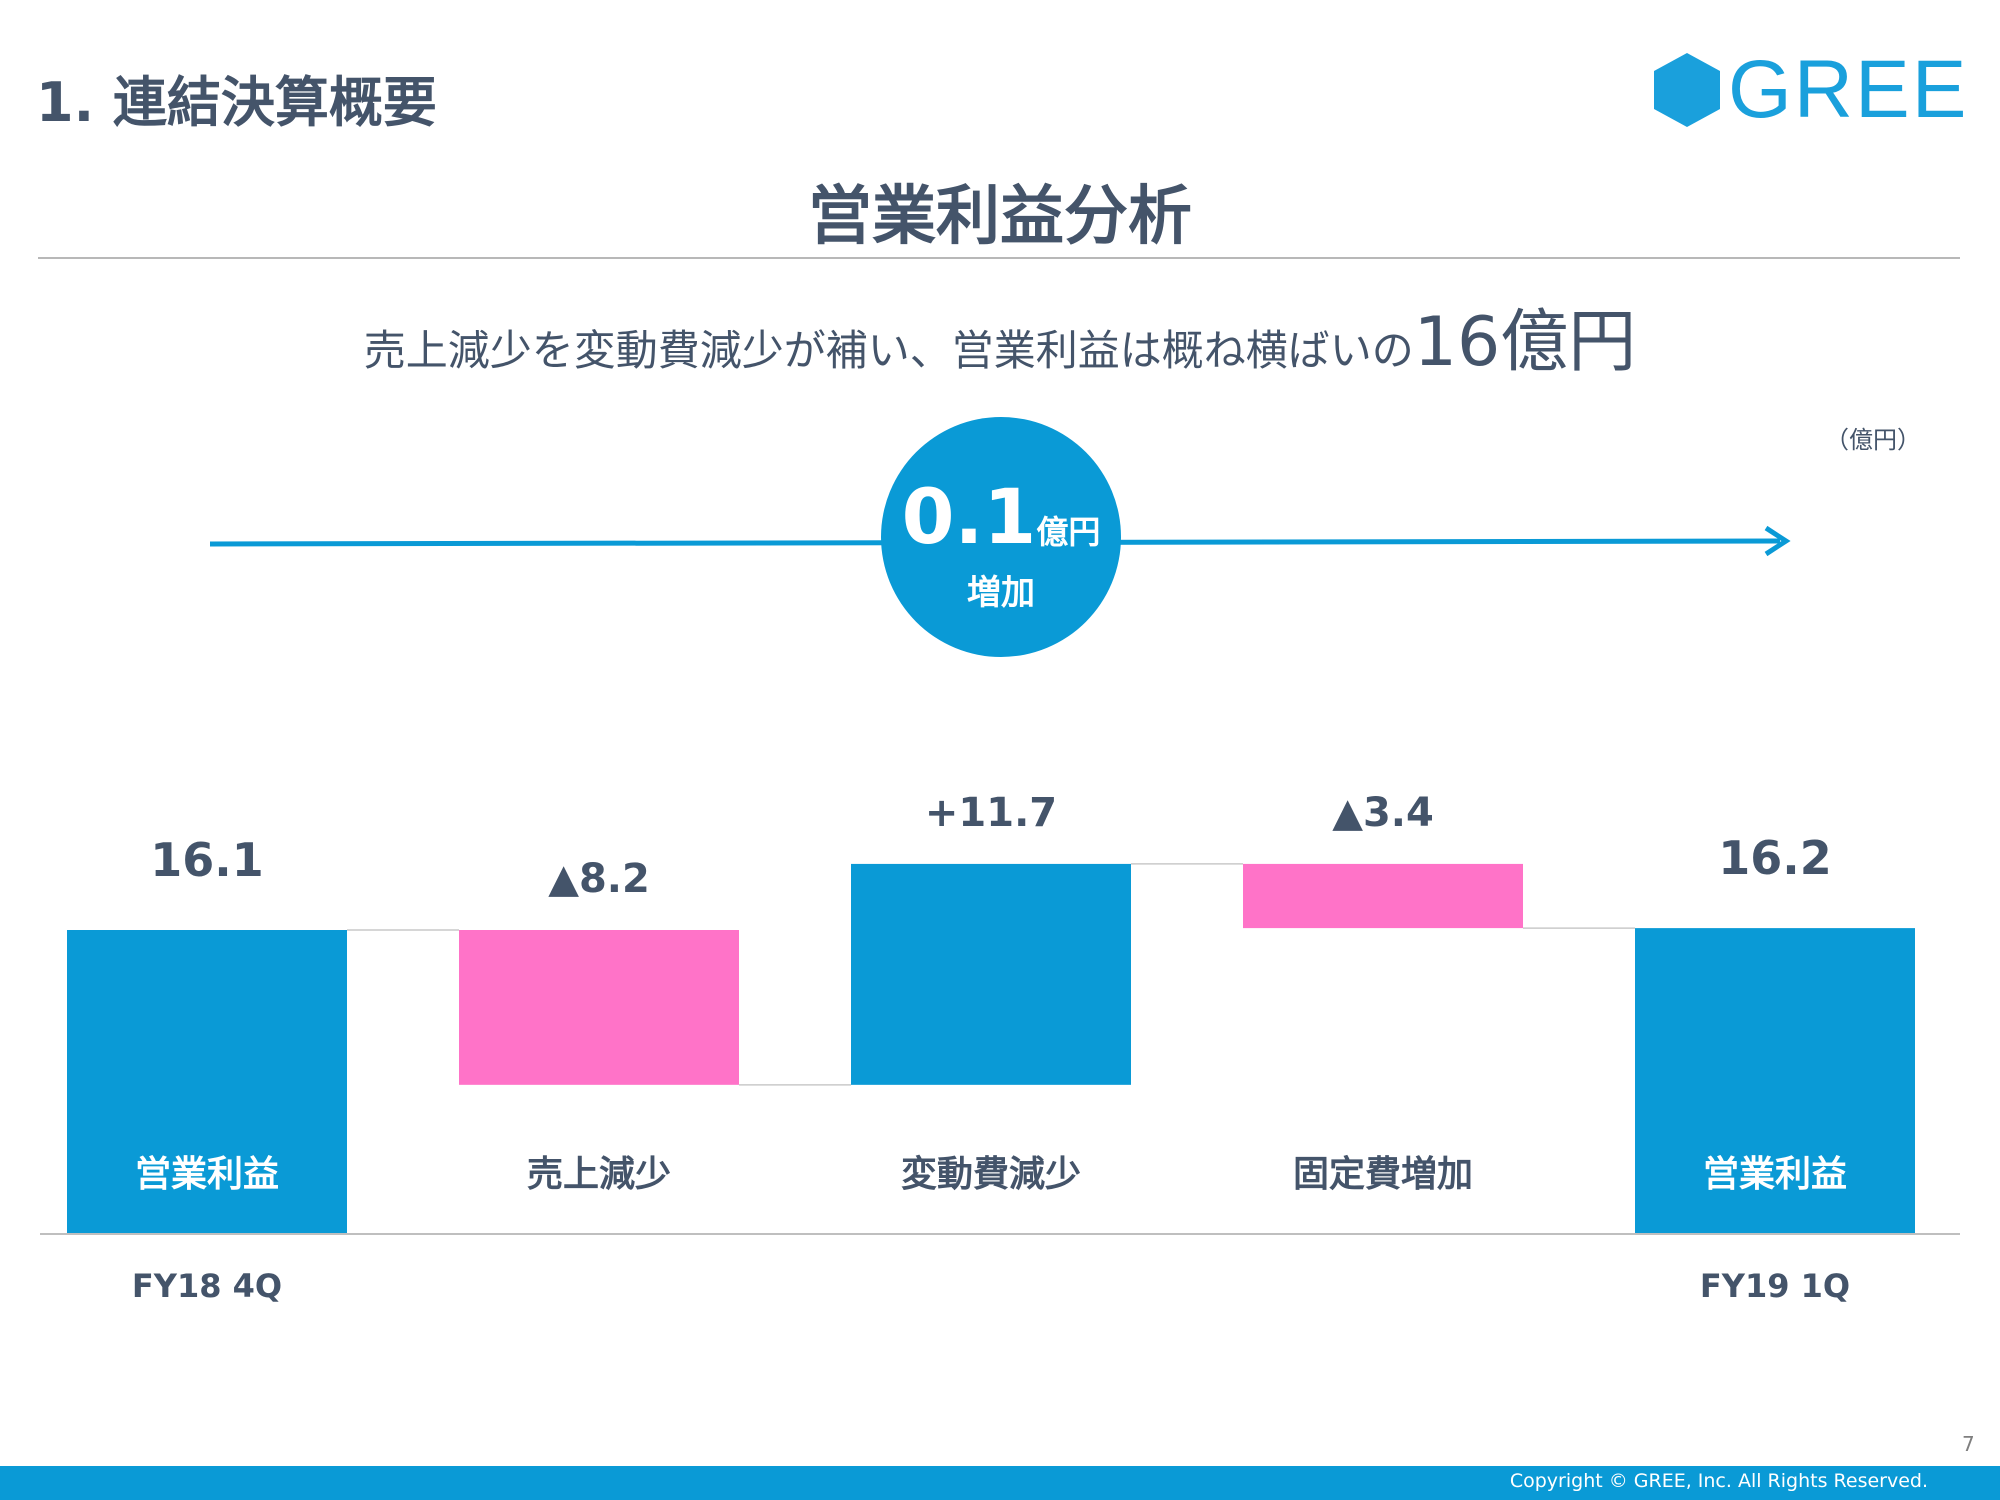  Describe the element at coordinates (1525, 342) in the screenshot. I see `subtitle-value: 16億円` at that location.